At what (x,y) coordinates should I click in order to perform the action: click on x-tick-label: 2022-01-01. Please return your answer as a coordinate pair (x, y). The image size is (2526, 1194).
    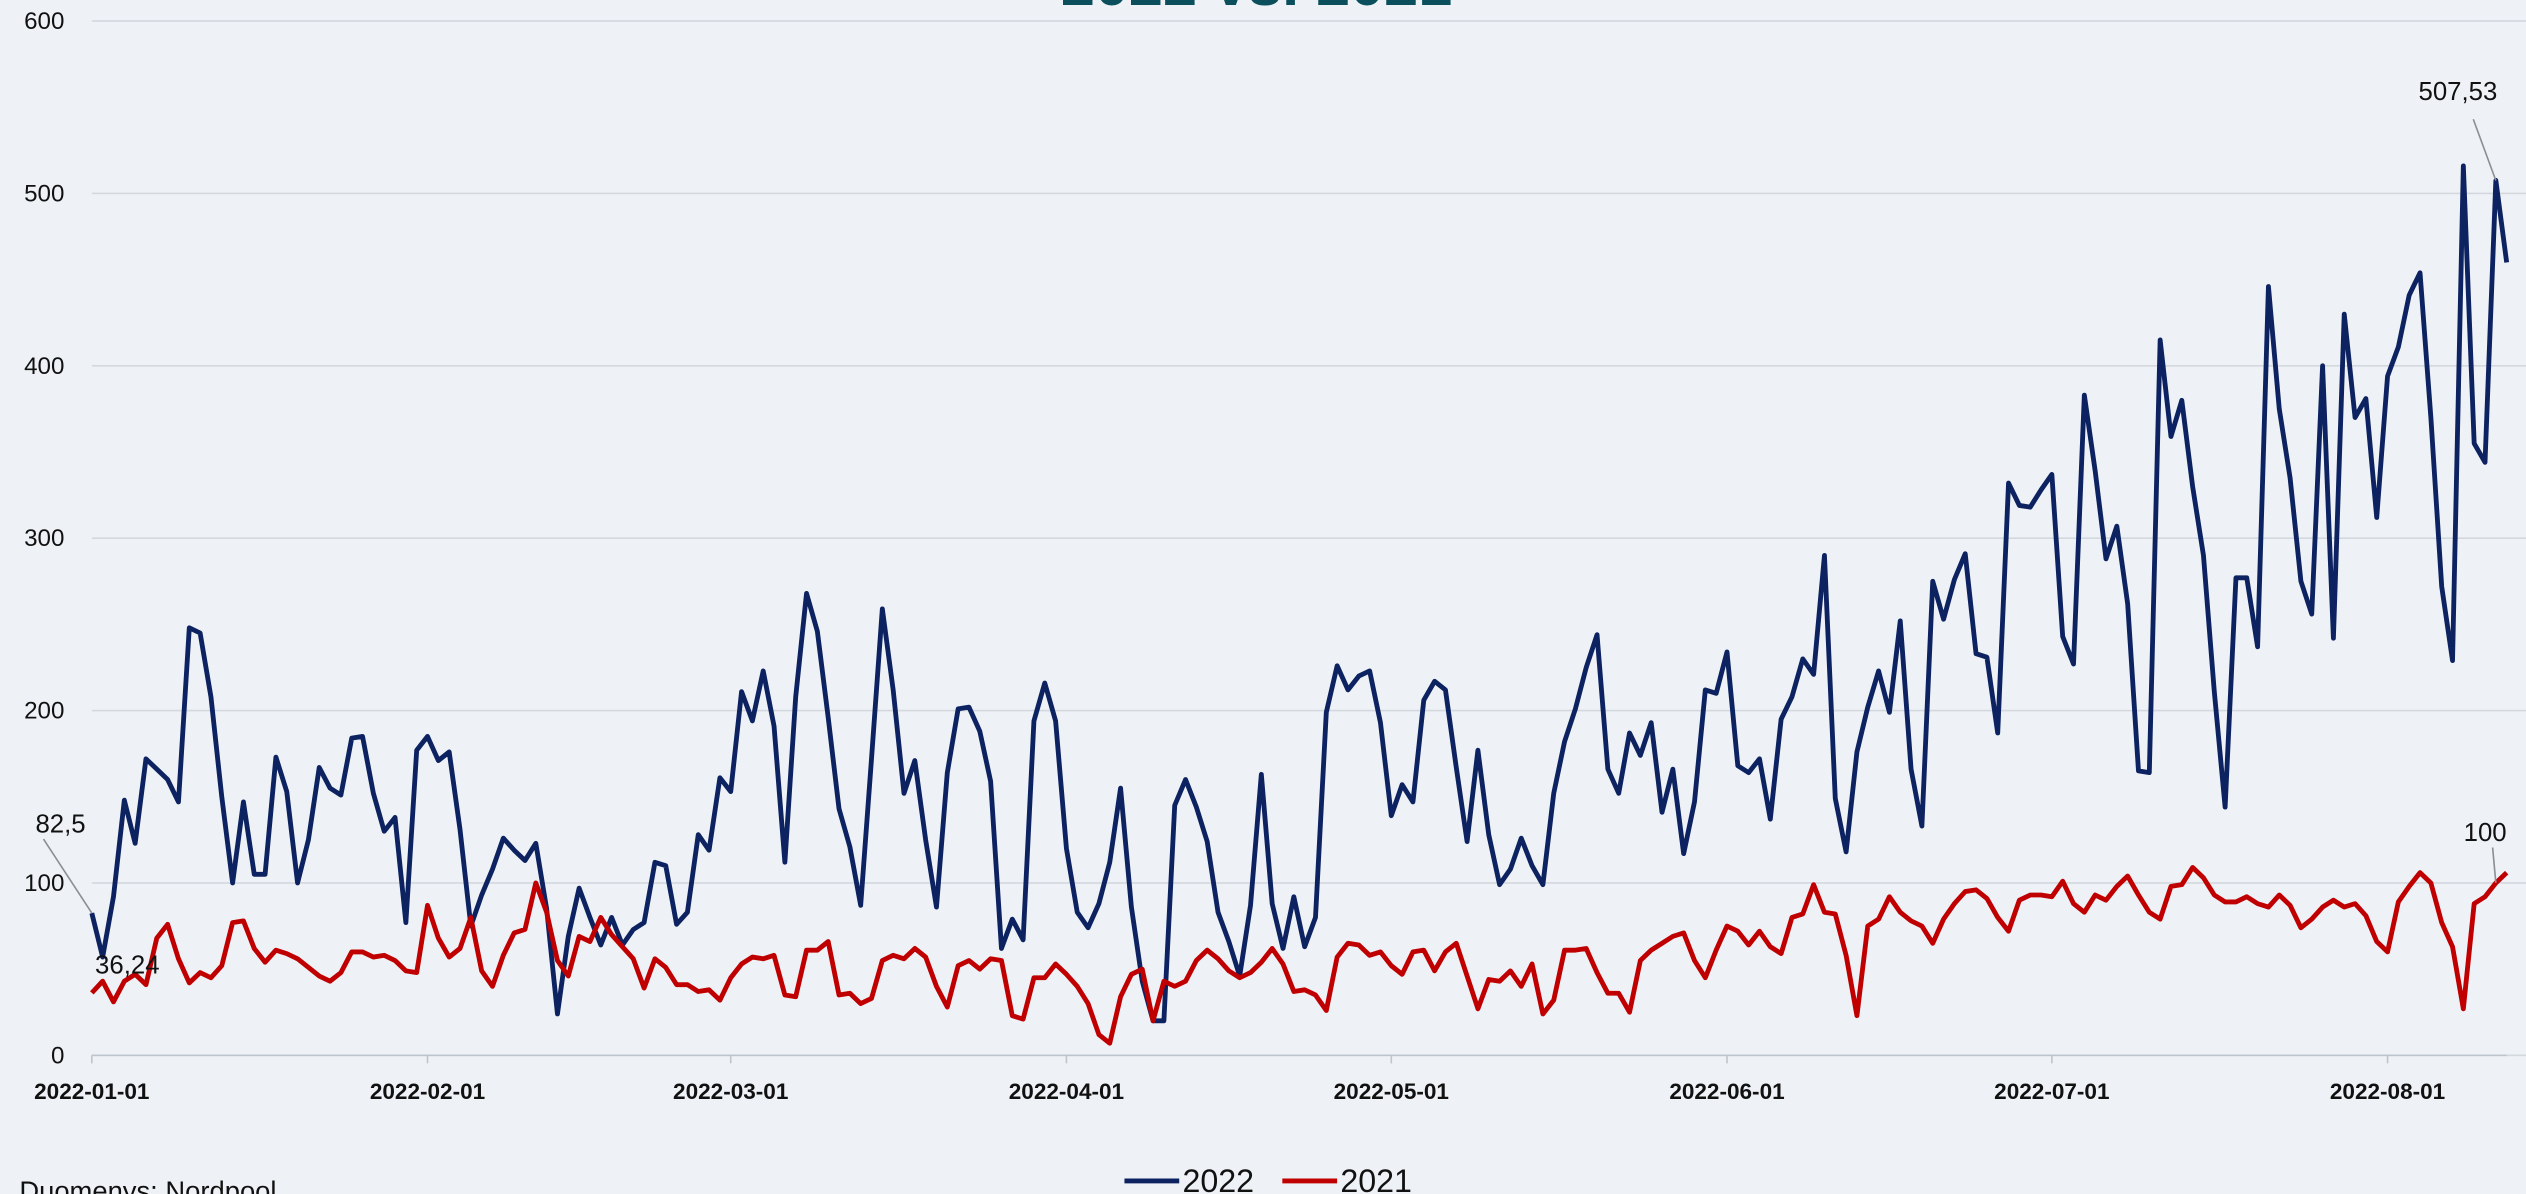
    Looking at the image, I should click on (91, 1091).